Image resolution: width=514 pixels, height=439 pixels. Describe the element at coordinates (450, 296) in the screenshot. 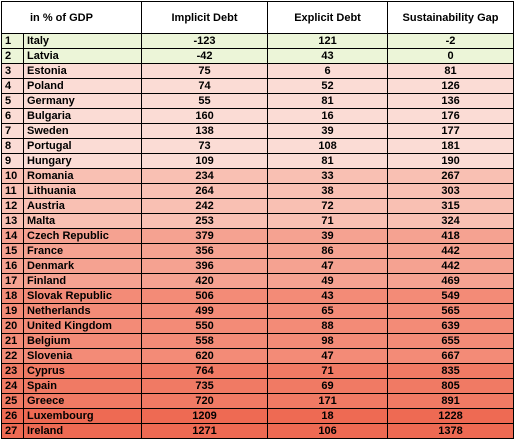

I see `sustainability-gap-cell: 549` at that location.